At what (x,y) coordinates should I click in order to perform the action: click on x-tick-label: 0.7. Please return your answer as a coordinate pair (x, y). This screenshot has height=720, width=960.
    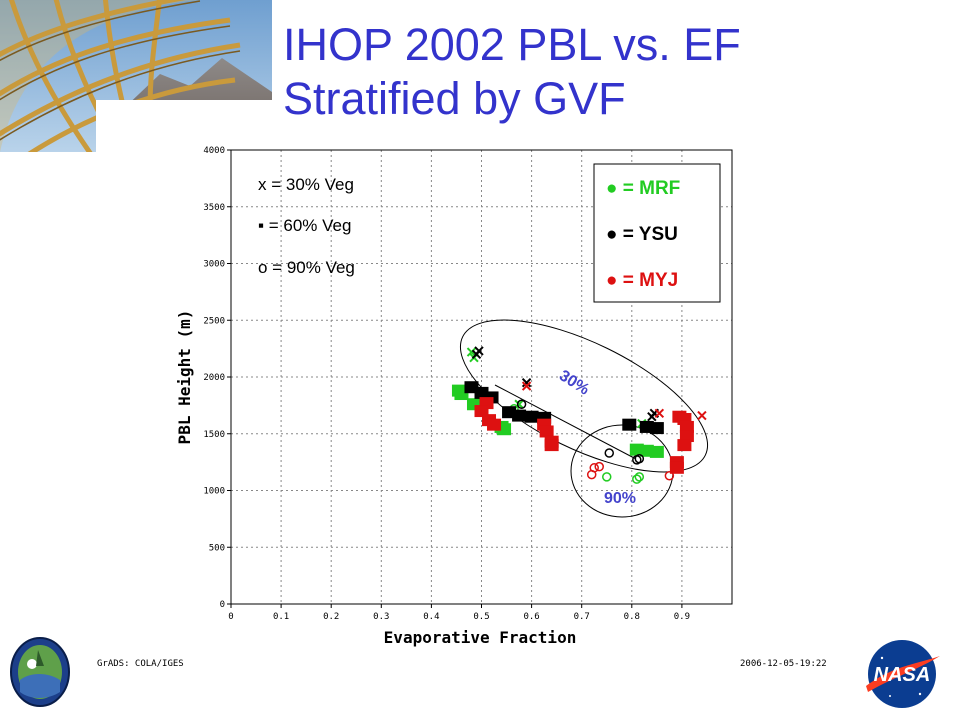
    Looking at the image, I should click on (582, 617).